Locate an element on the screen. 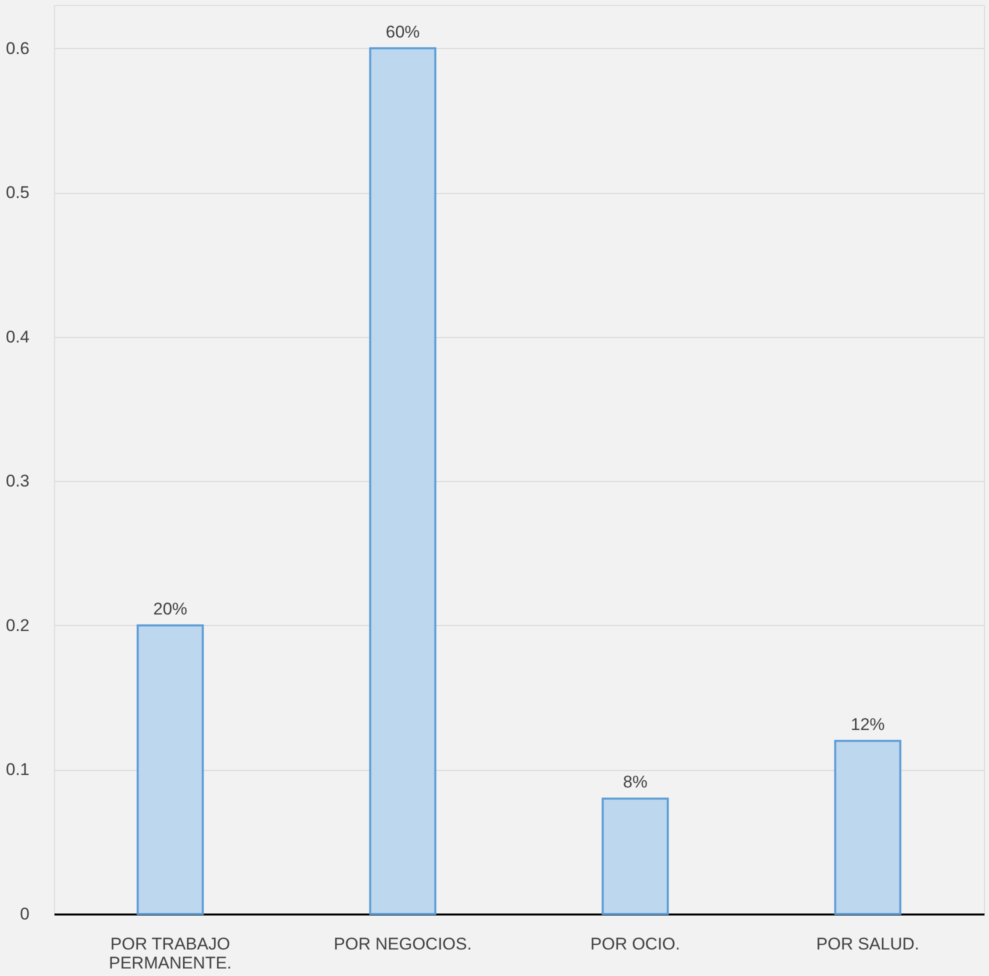 The width and height of the screenshot is (989, 976). y-tick-label: 0.3 is located at coordinates (18, 481).